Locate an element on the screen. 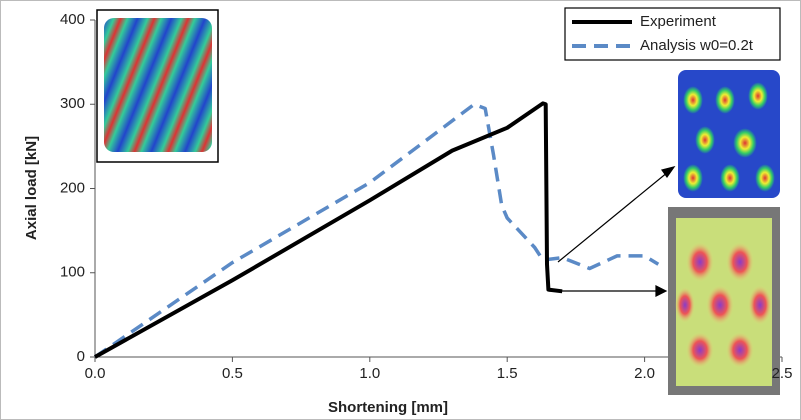 The image size is (801, 420). inset-top-left is located at coordinates (157, 86).